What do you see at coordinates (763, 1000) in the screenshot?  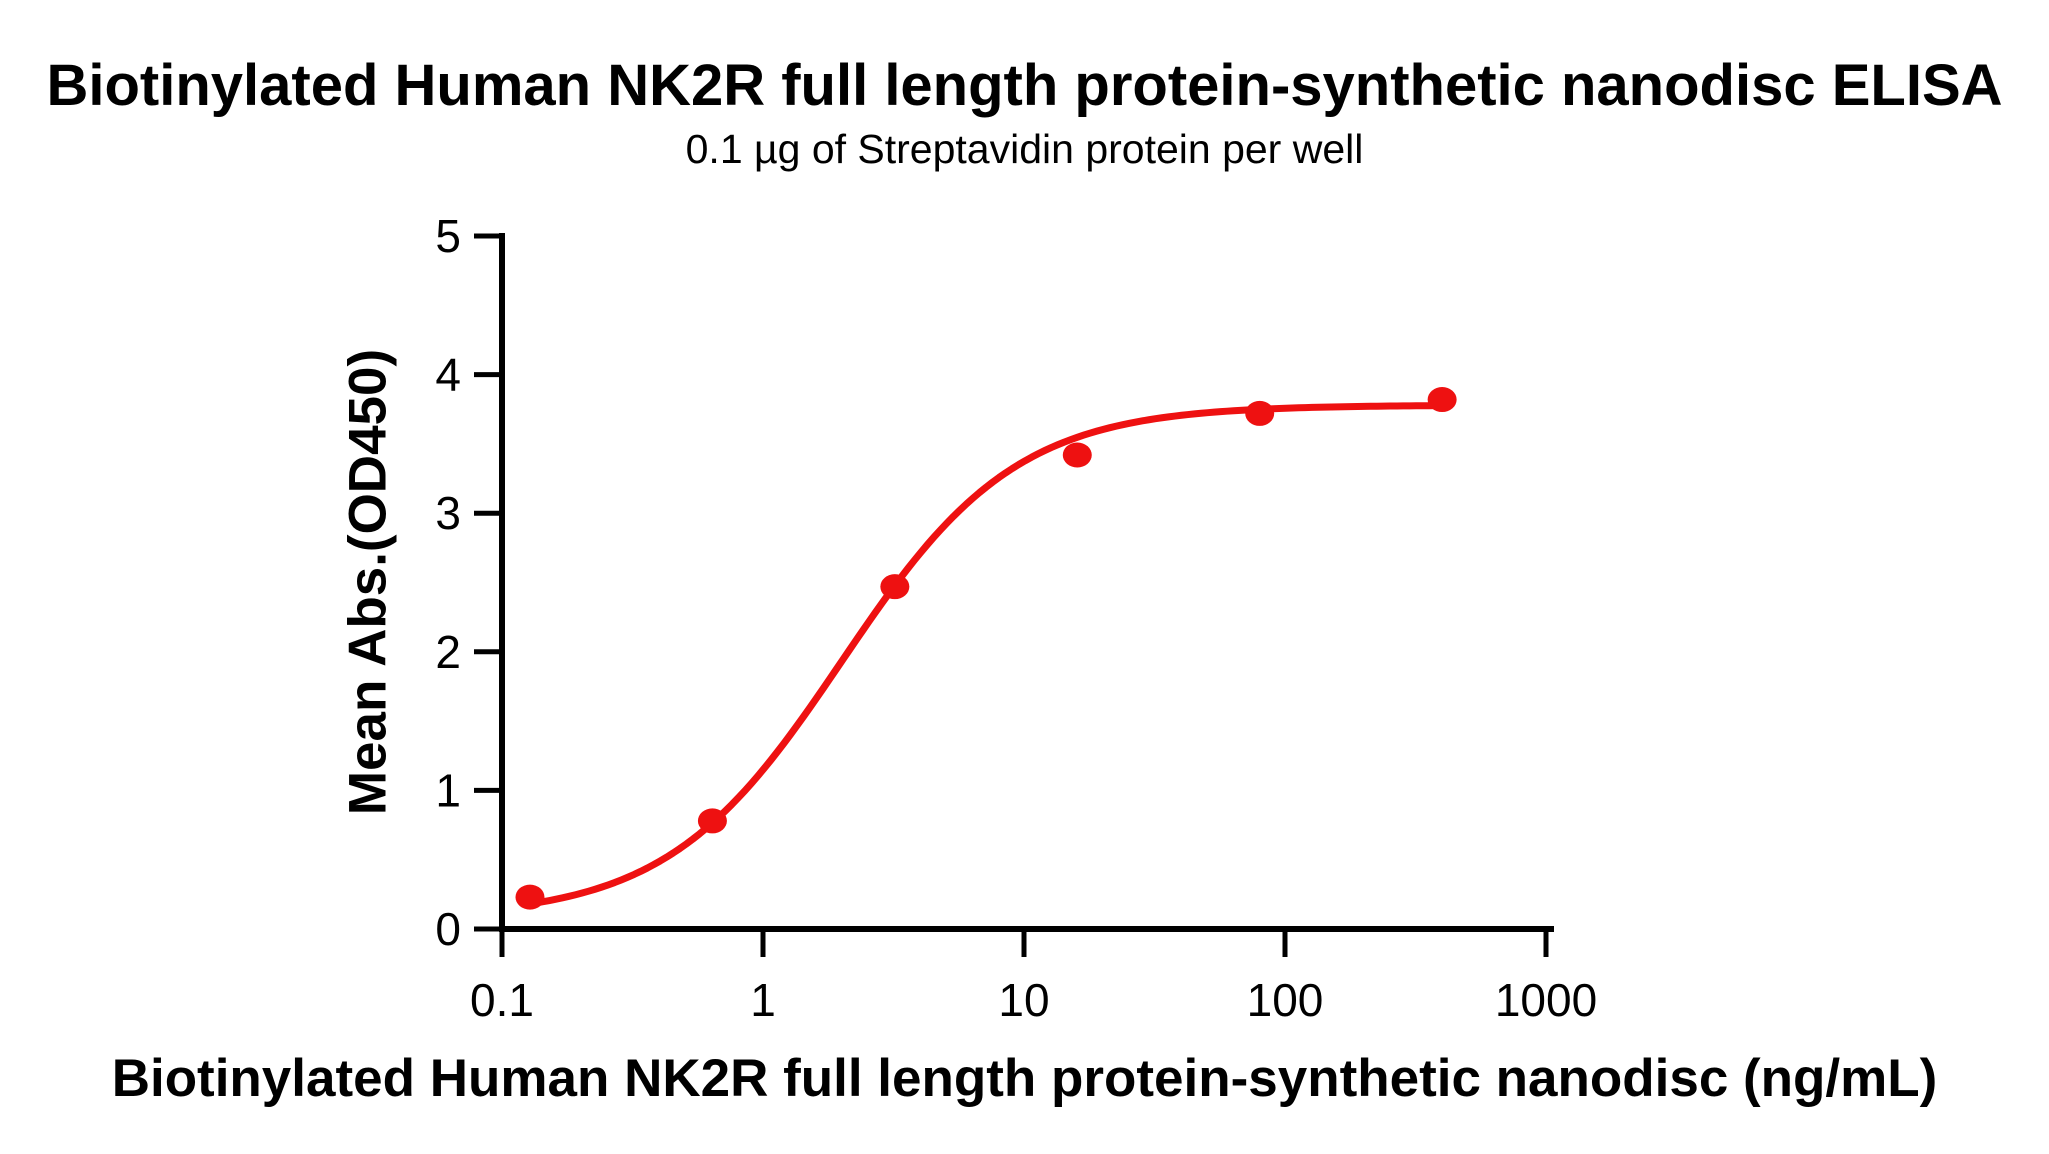 I see `x-tick-label: 1` at bounding box center [763, 1000].